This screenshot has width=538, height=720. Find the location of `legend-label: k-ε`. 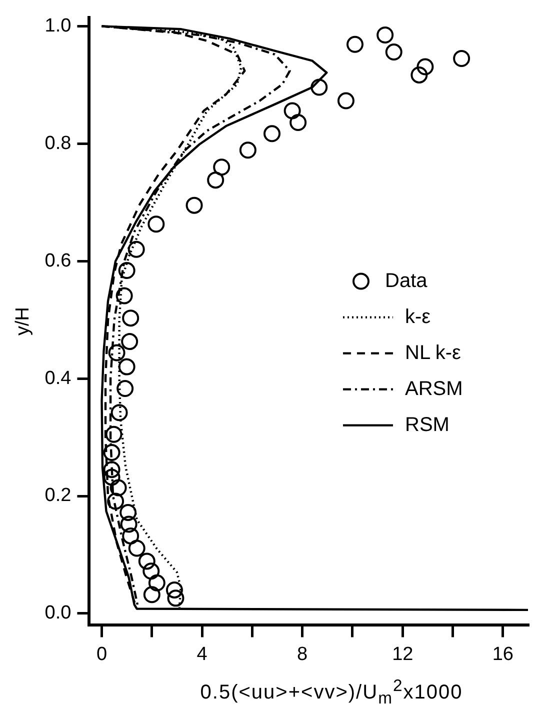

legend-label: k-ε is located at coordinates (418, 317).